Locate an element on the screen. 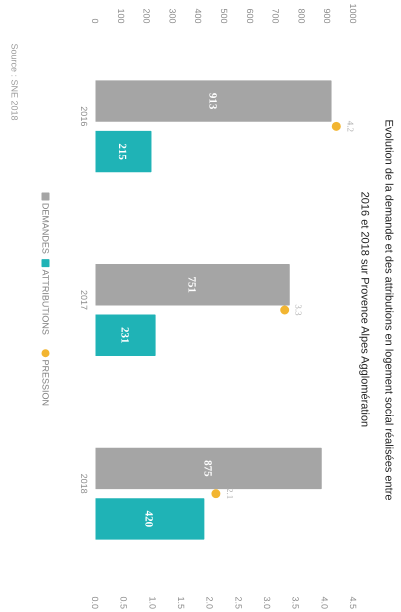 The image size is (401, 612). x2-tick-label: 2.0 is located at coordinates (209, 603).